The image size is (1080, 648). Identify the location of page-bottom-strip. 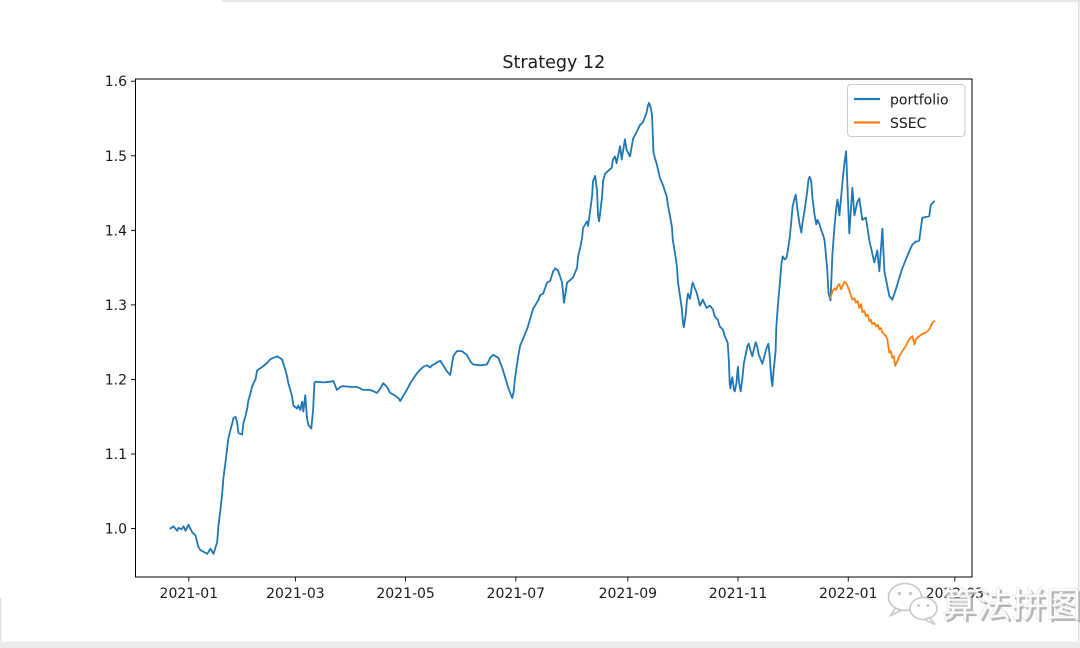
(540, 644).